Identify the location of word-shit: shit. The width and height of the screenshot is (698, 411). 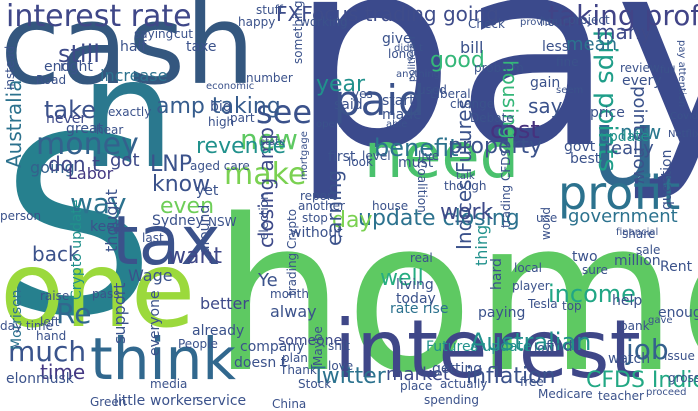
(339, 346).